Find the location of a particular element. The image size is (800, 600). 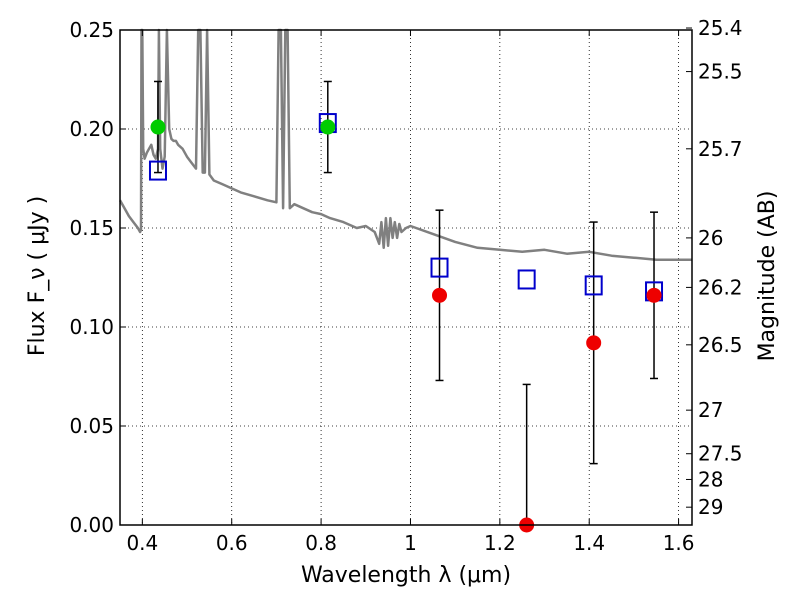

y-tick-label: 0.05 is located at coordinates (91, 426).